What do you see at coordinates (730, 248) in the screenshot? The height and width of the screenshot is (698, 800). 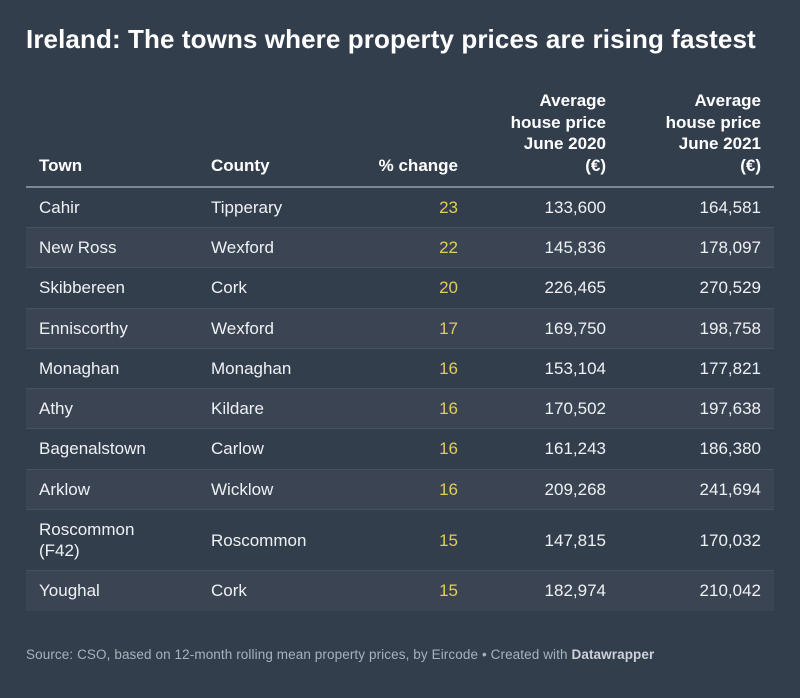 I see `price-2021-cell: 178,097` at bounding box center [730, 248].